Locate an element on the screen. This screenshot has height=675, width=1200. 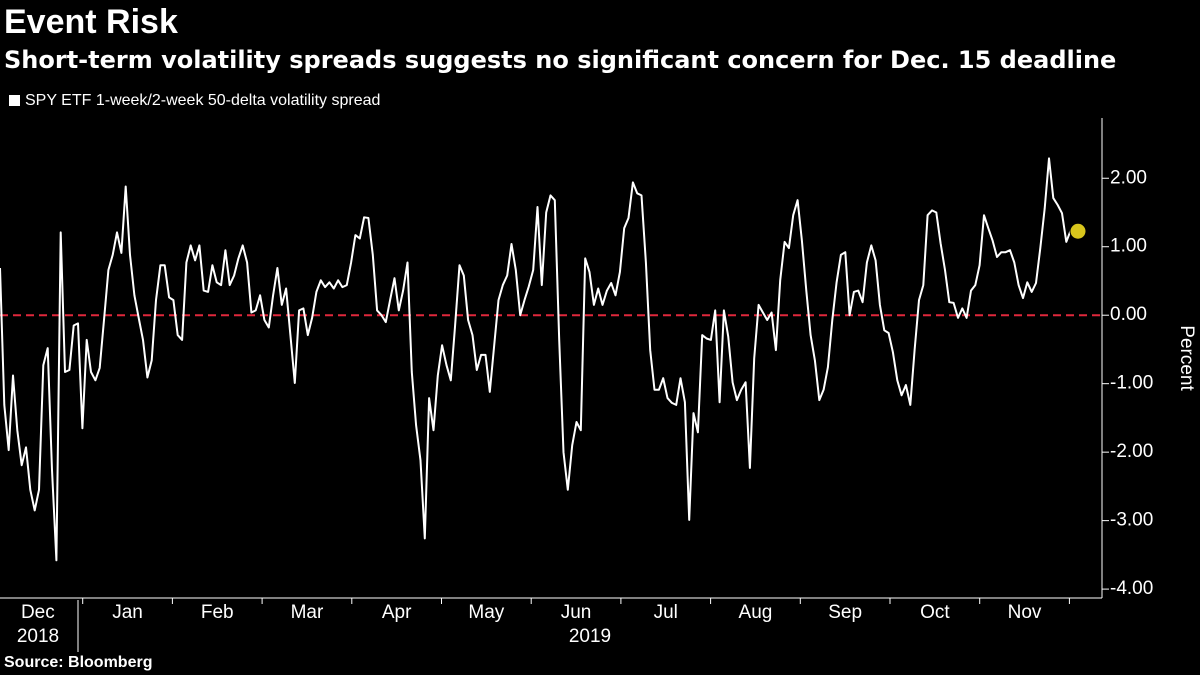
last-point is located at coordinates (1078, 231).